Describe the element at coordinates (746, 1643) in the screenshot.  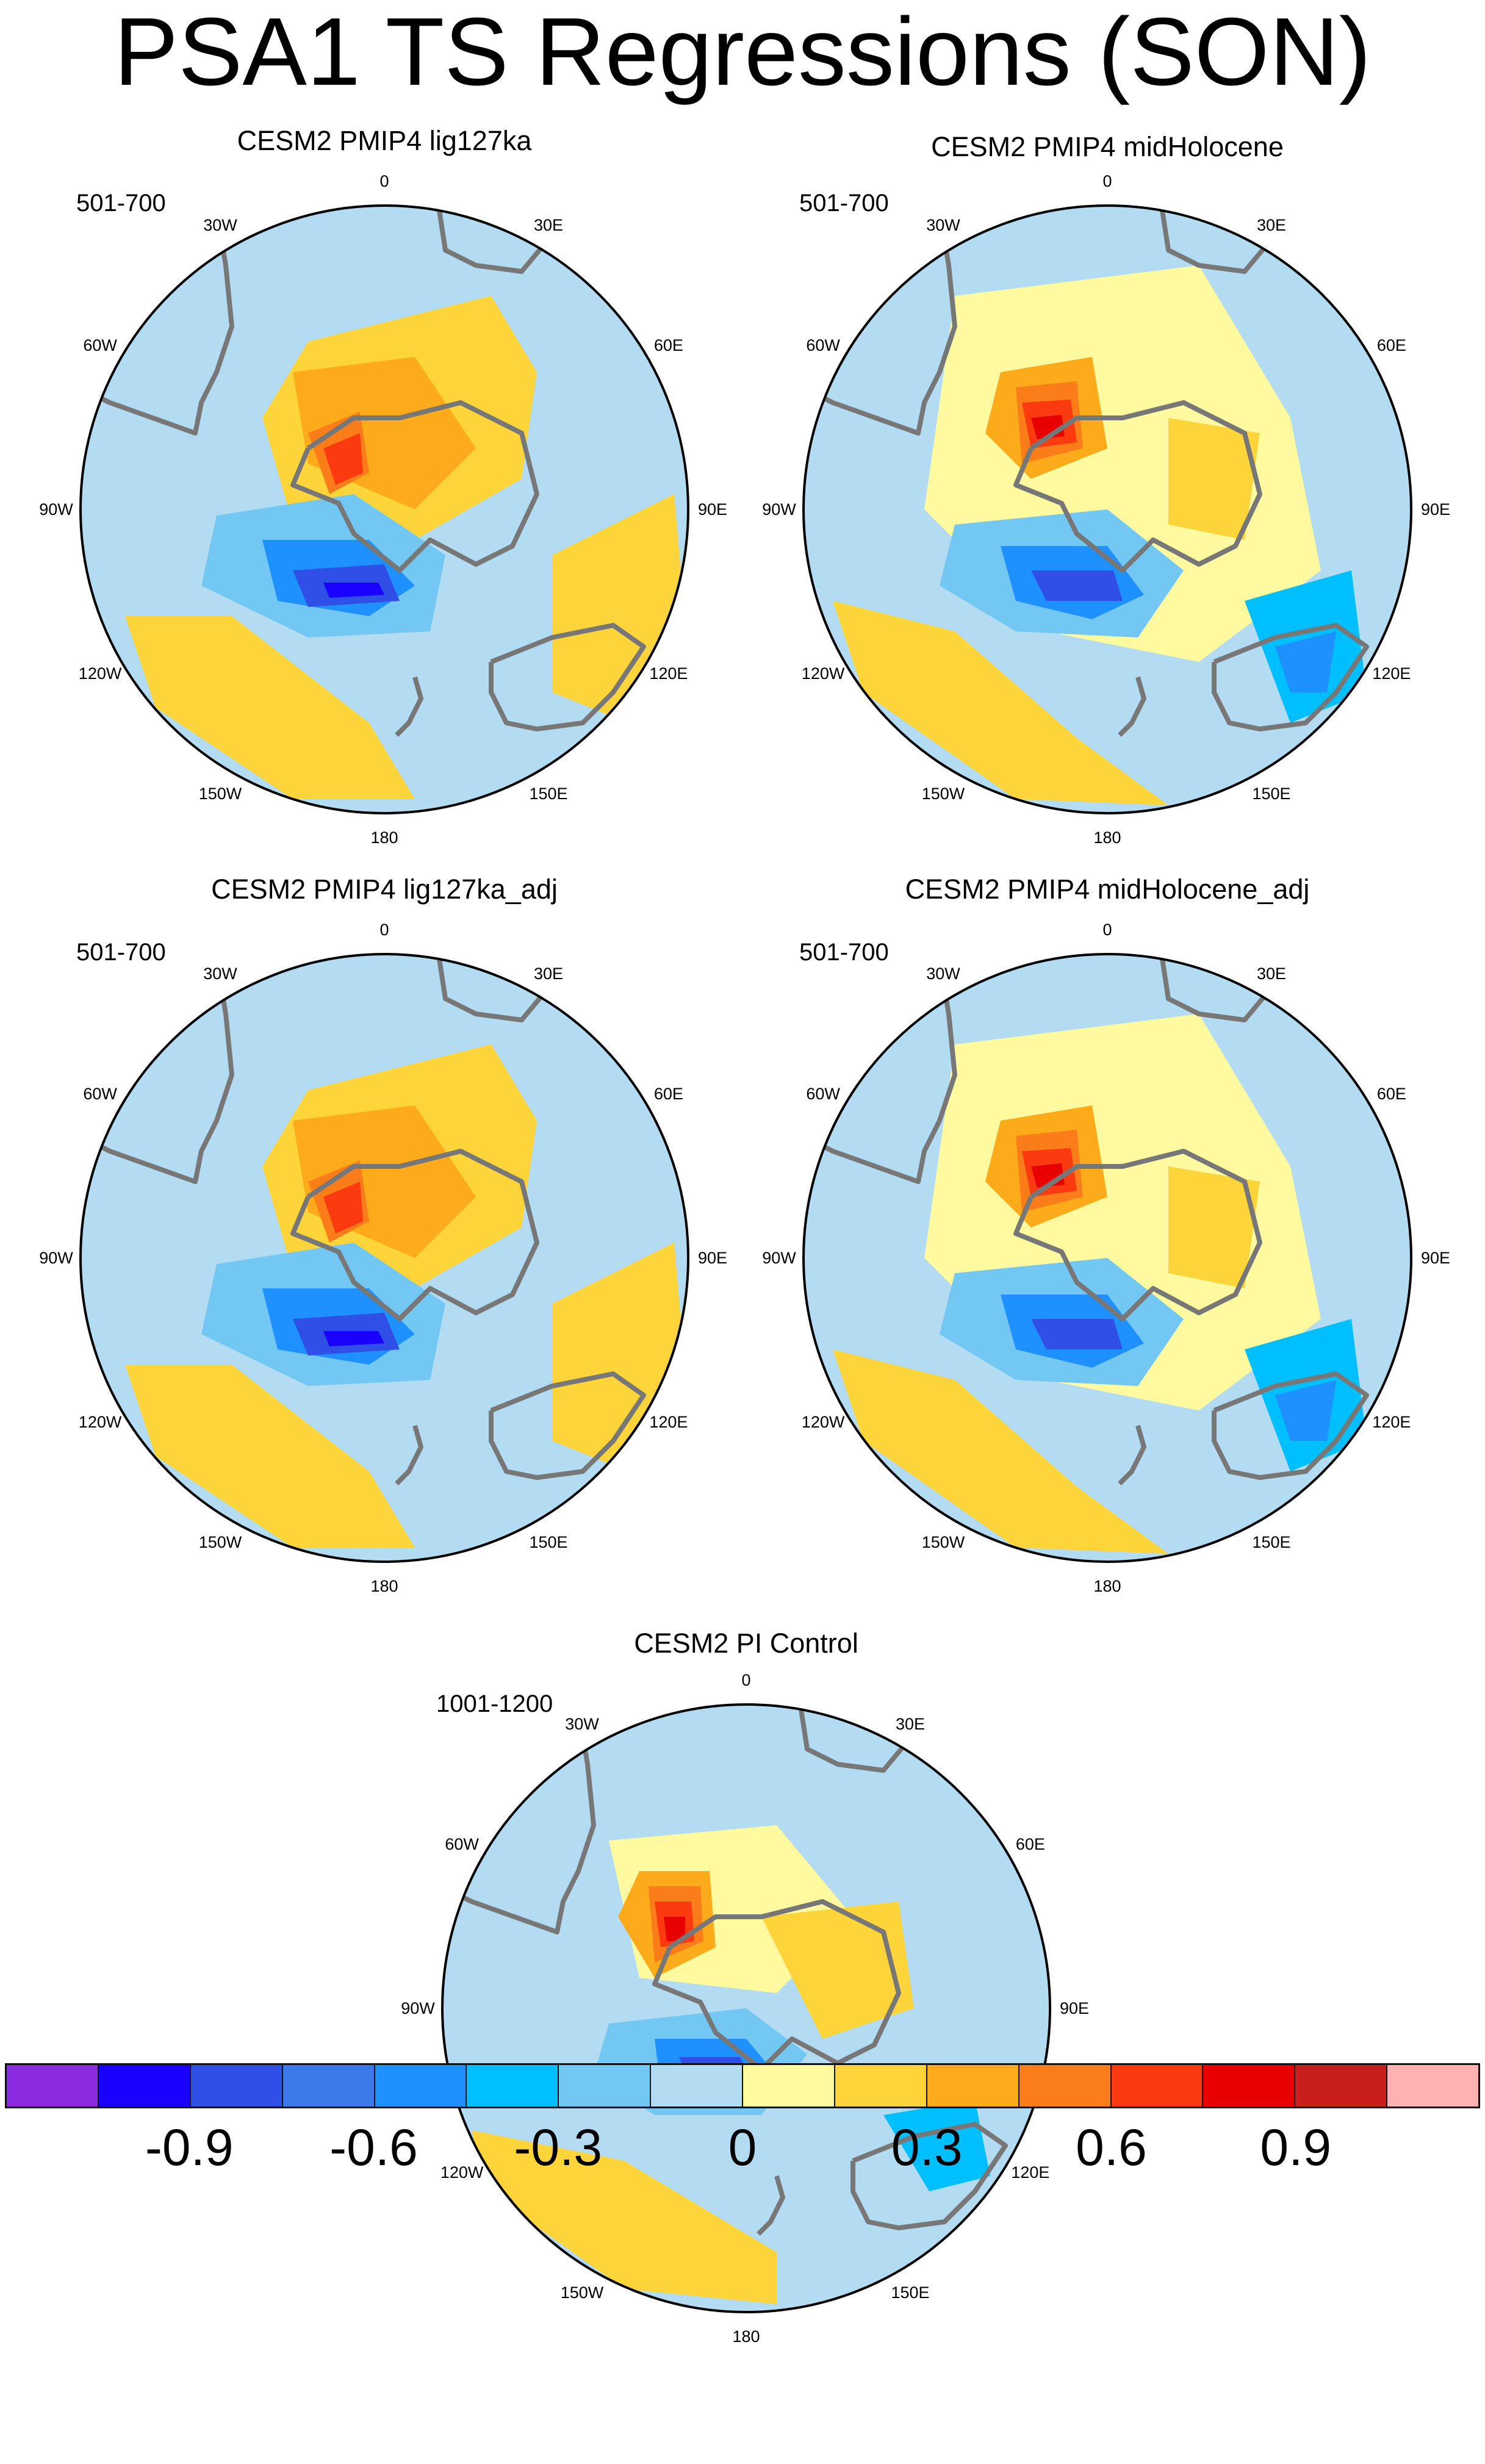
I see `panel-title: CESM2 PI Control` at that location.